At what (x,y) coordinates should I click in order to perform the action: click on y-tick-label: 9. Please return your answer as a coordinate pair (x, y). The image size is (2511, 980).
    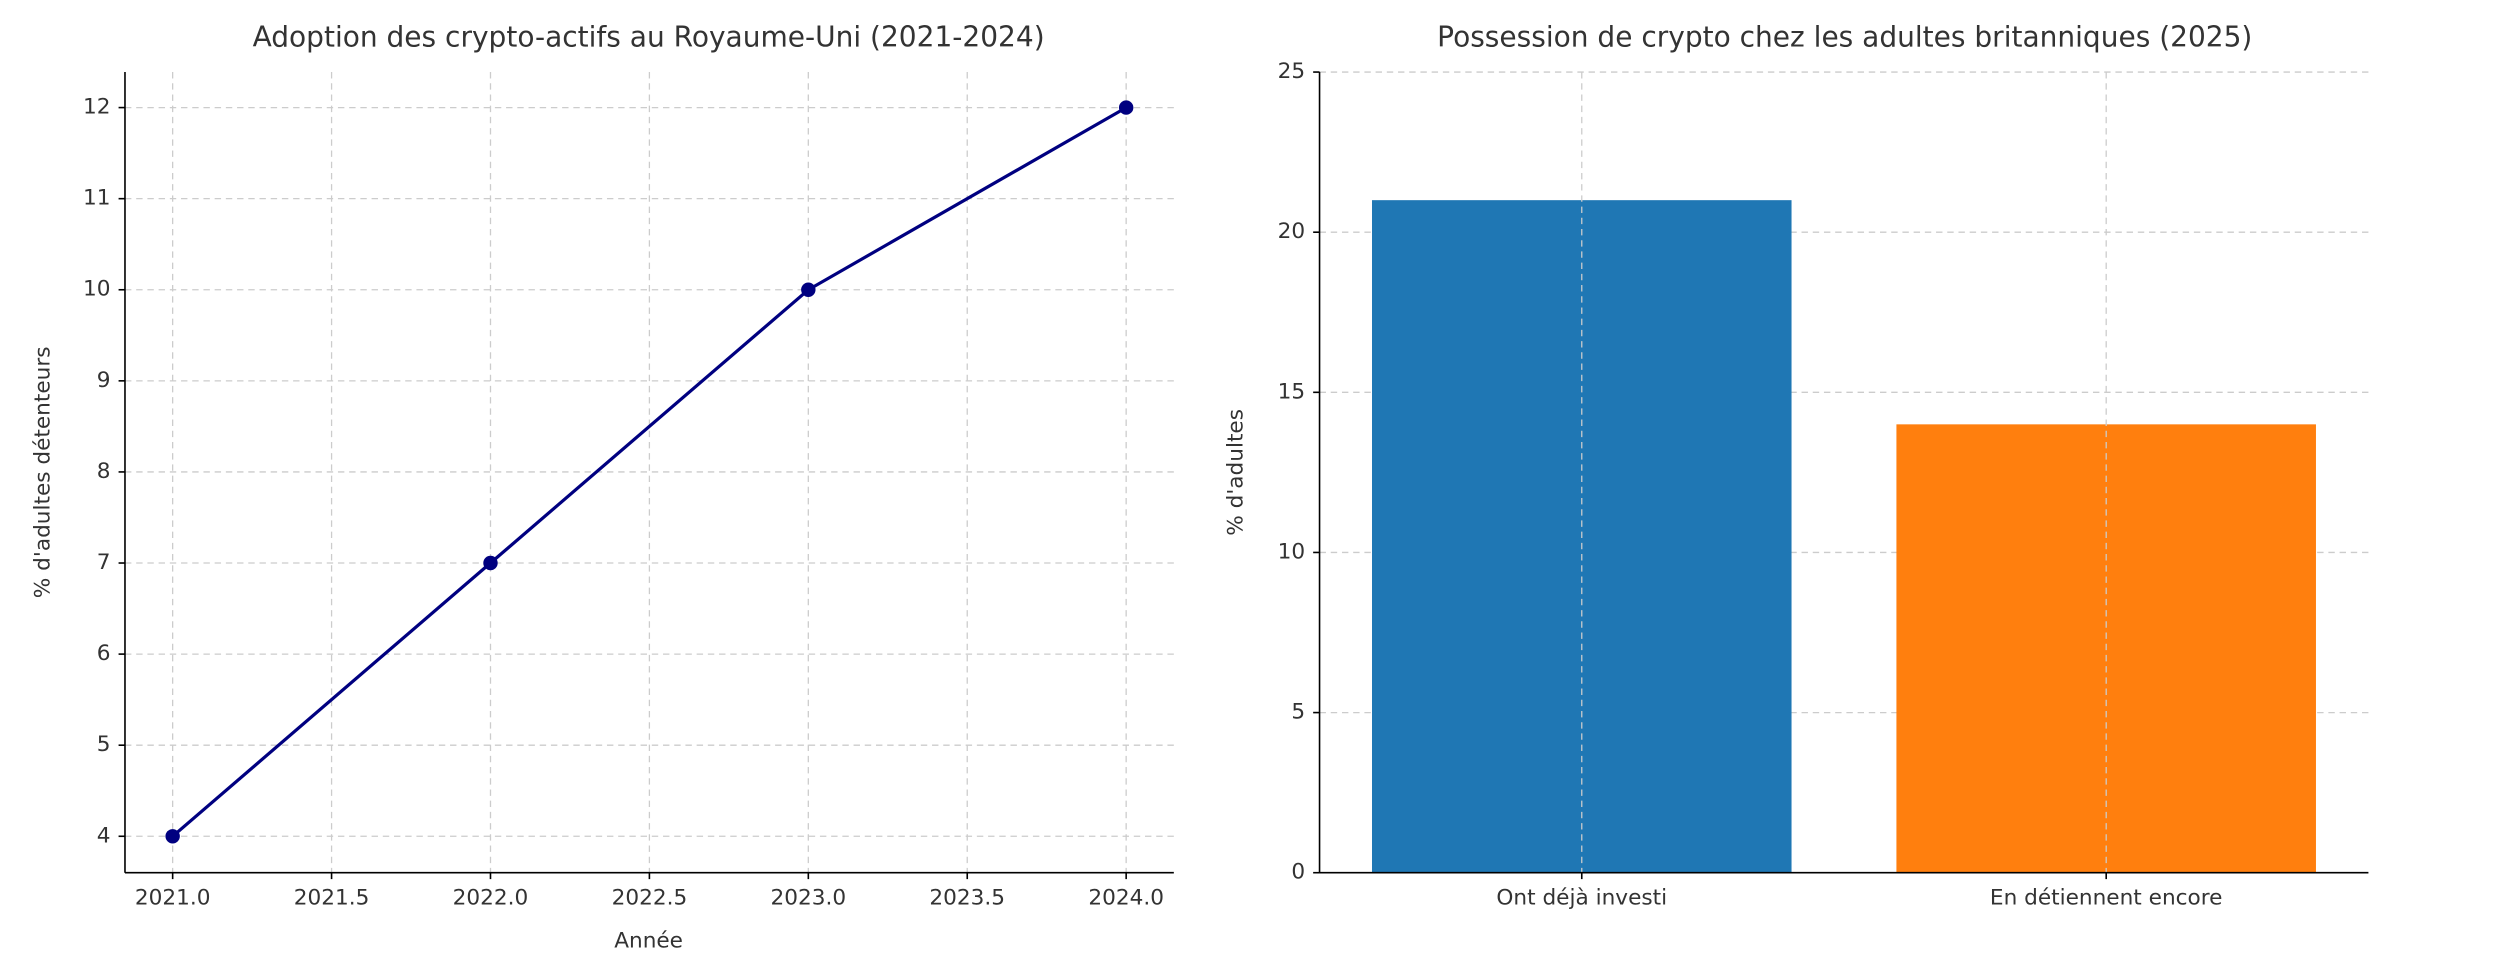
    Looking at the image, I should click on (104, 380).